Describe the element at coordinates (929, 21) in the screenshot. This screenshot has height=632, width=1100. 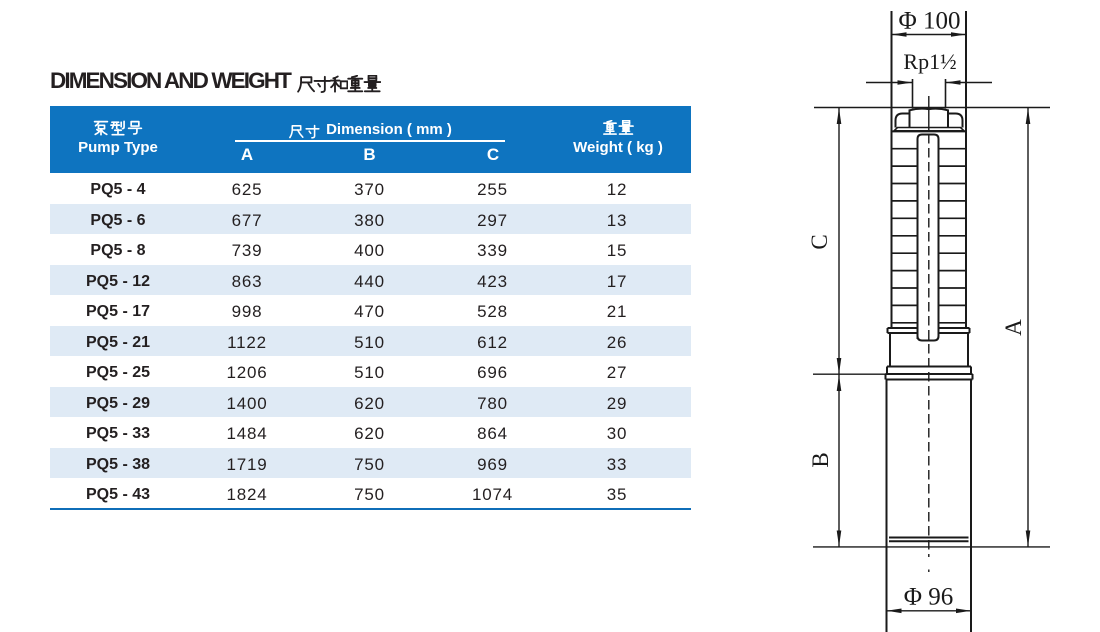
I see `svg-text: Φ 100` at that location.